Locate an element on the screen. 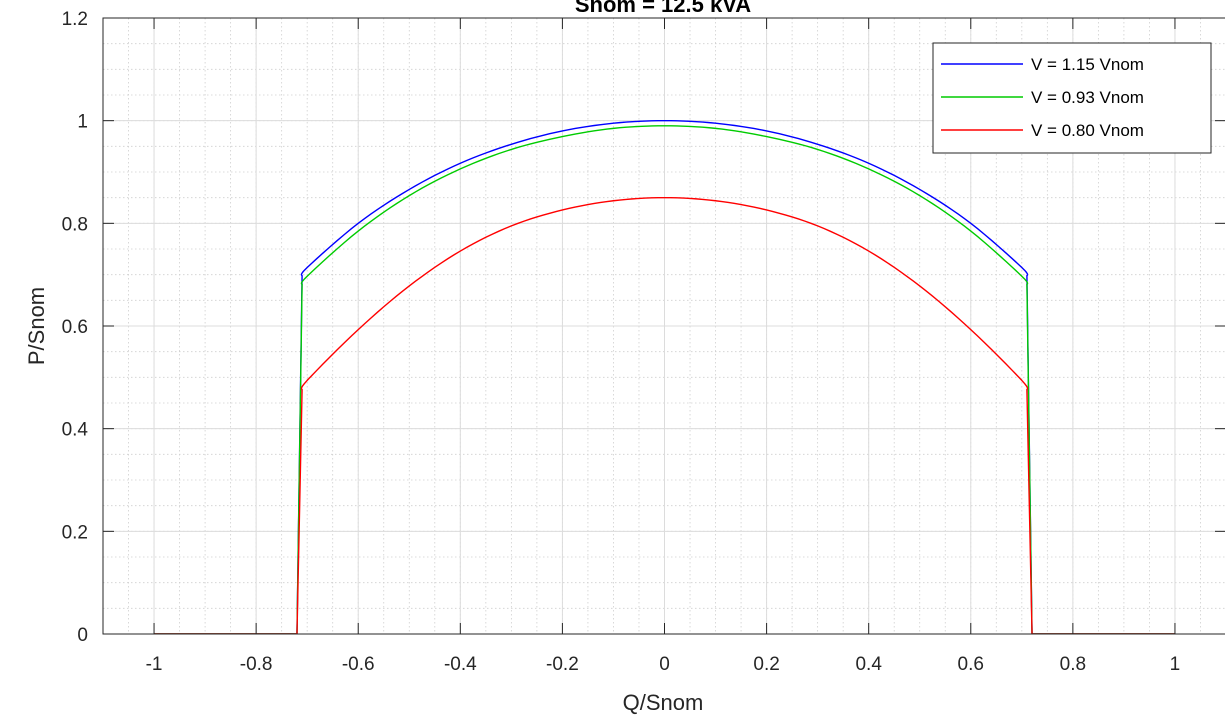  legend-label: V = 0.80 Vnom is located at coordinates (1087, 130).